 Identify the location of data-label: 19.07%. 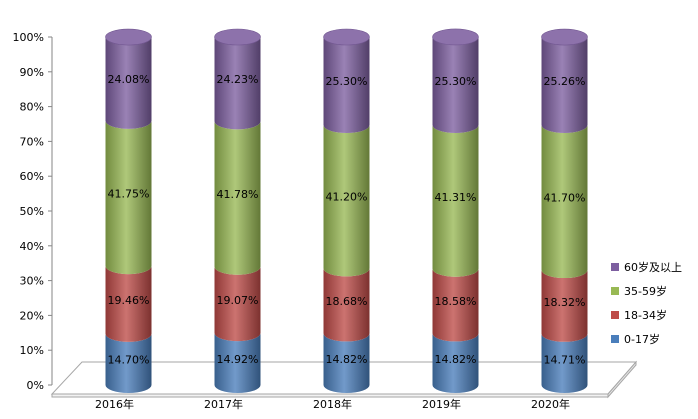
(238, 300).